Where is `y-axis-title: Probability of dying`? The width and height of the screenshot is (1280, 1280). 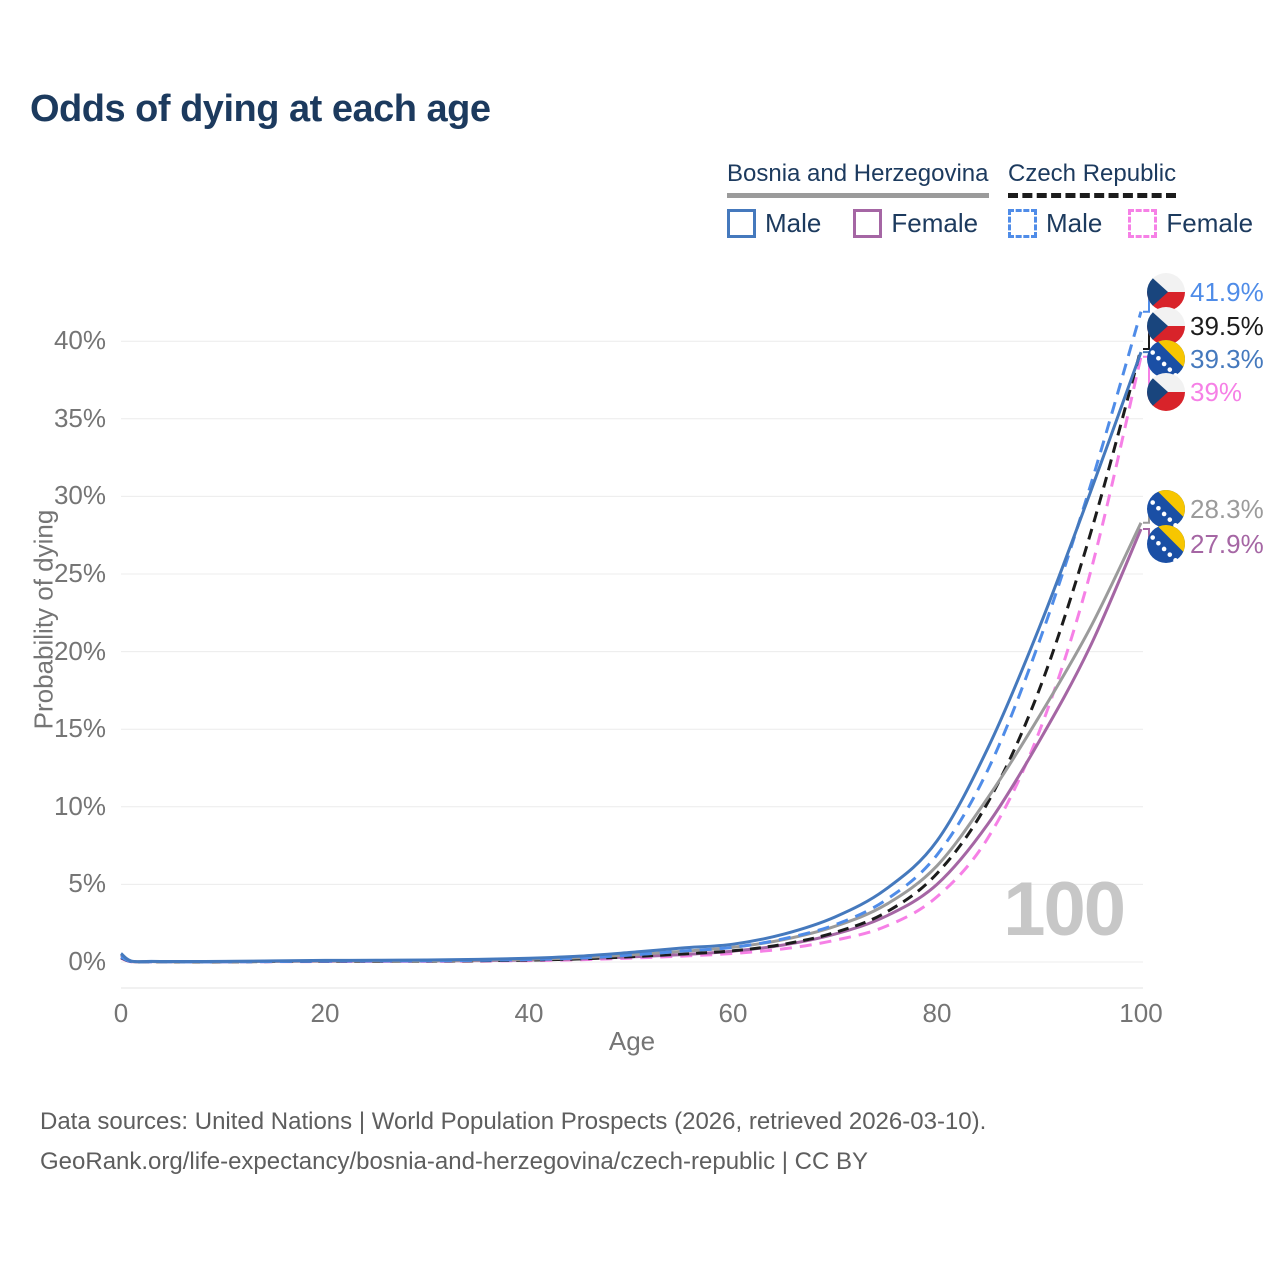 y-axis-title: Probability of dying is located at coordinates (43, 619).